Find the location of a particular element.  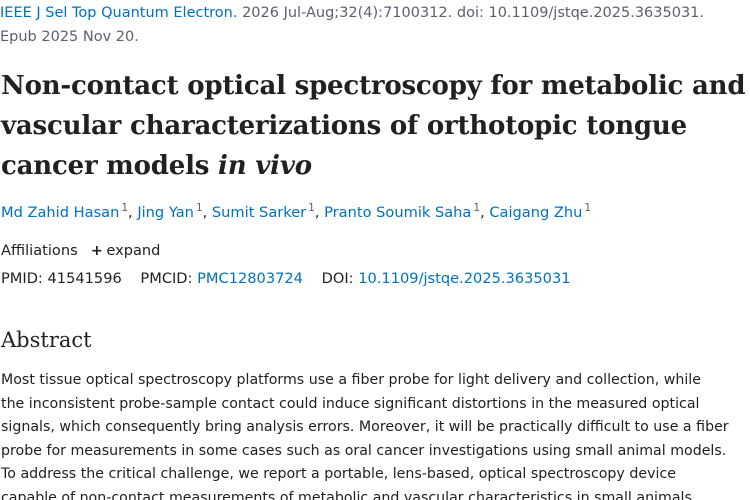

title-line-3: cancer models in vivo is located at coordinates (375, 166).